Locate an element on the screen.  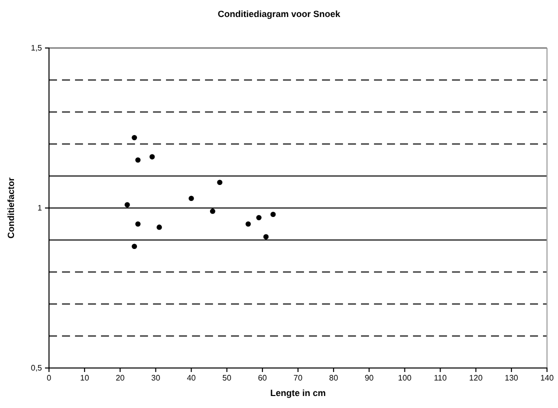
x-axis-title: Lengte in cm is located at coordinates (298, 393).